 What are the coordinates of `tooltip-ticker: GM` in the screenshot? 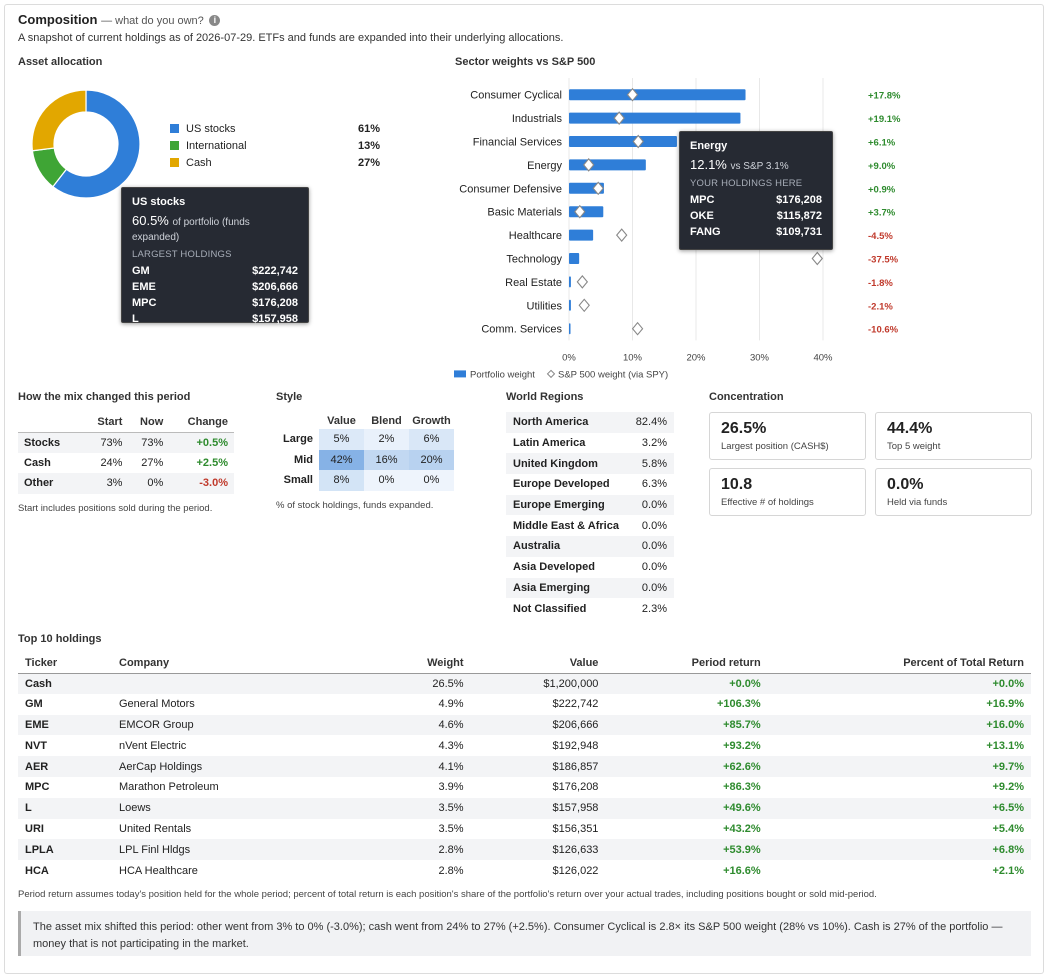 It's located at (141, 271).